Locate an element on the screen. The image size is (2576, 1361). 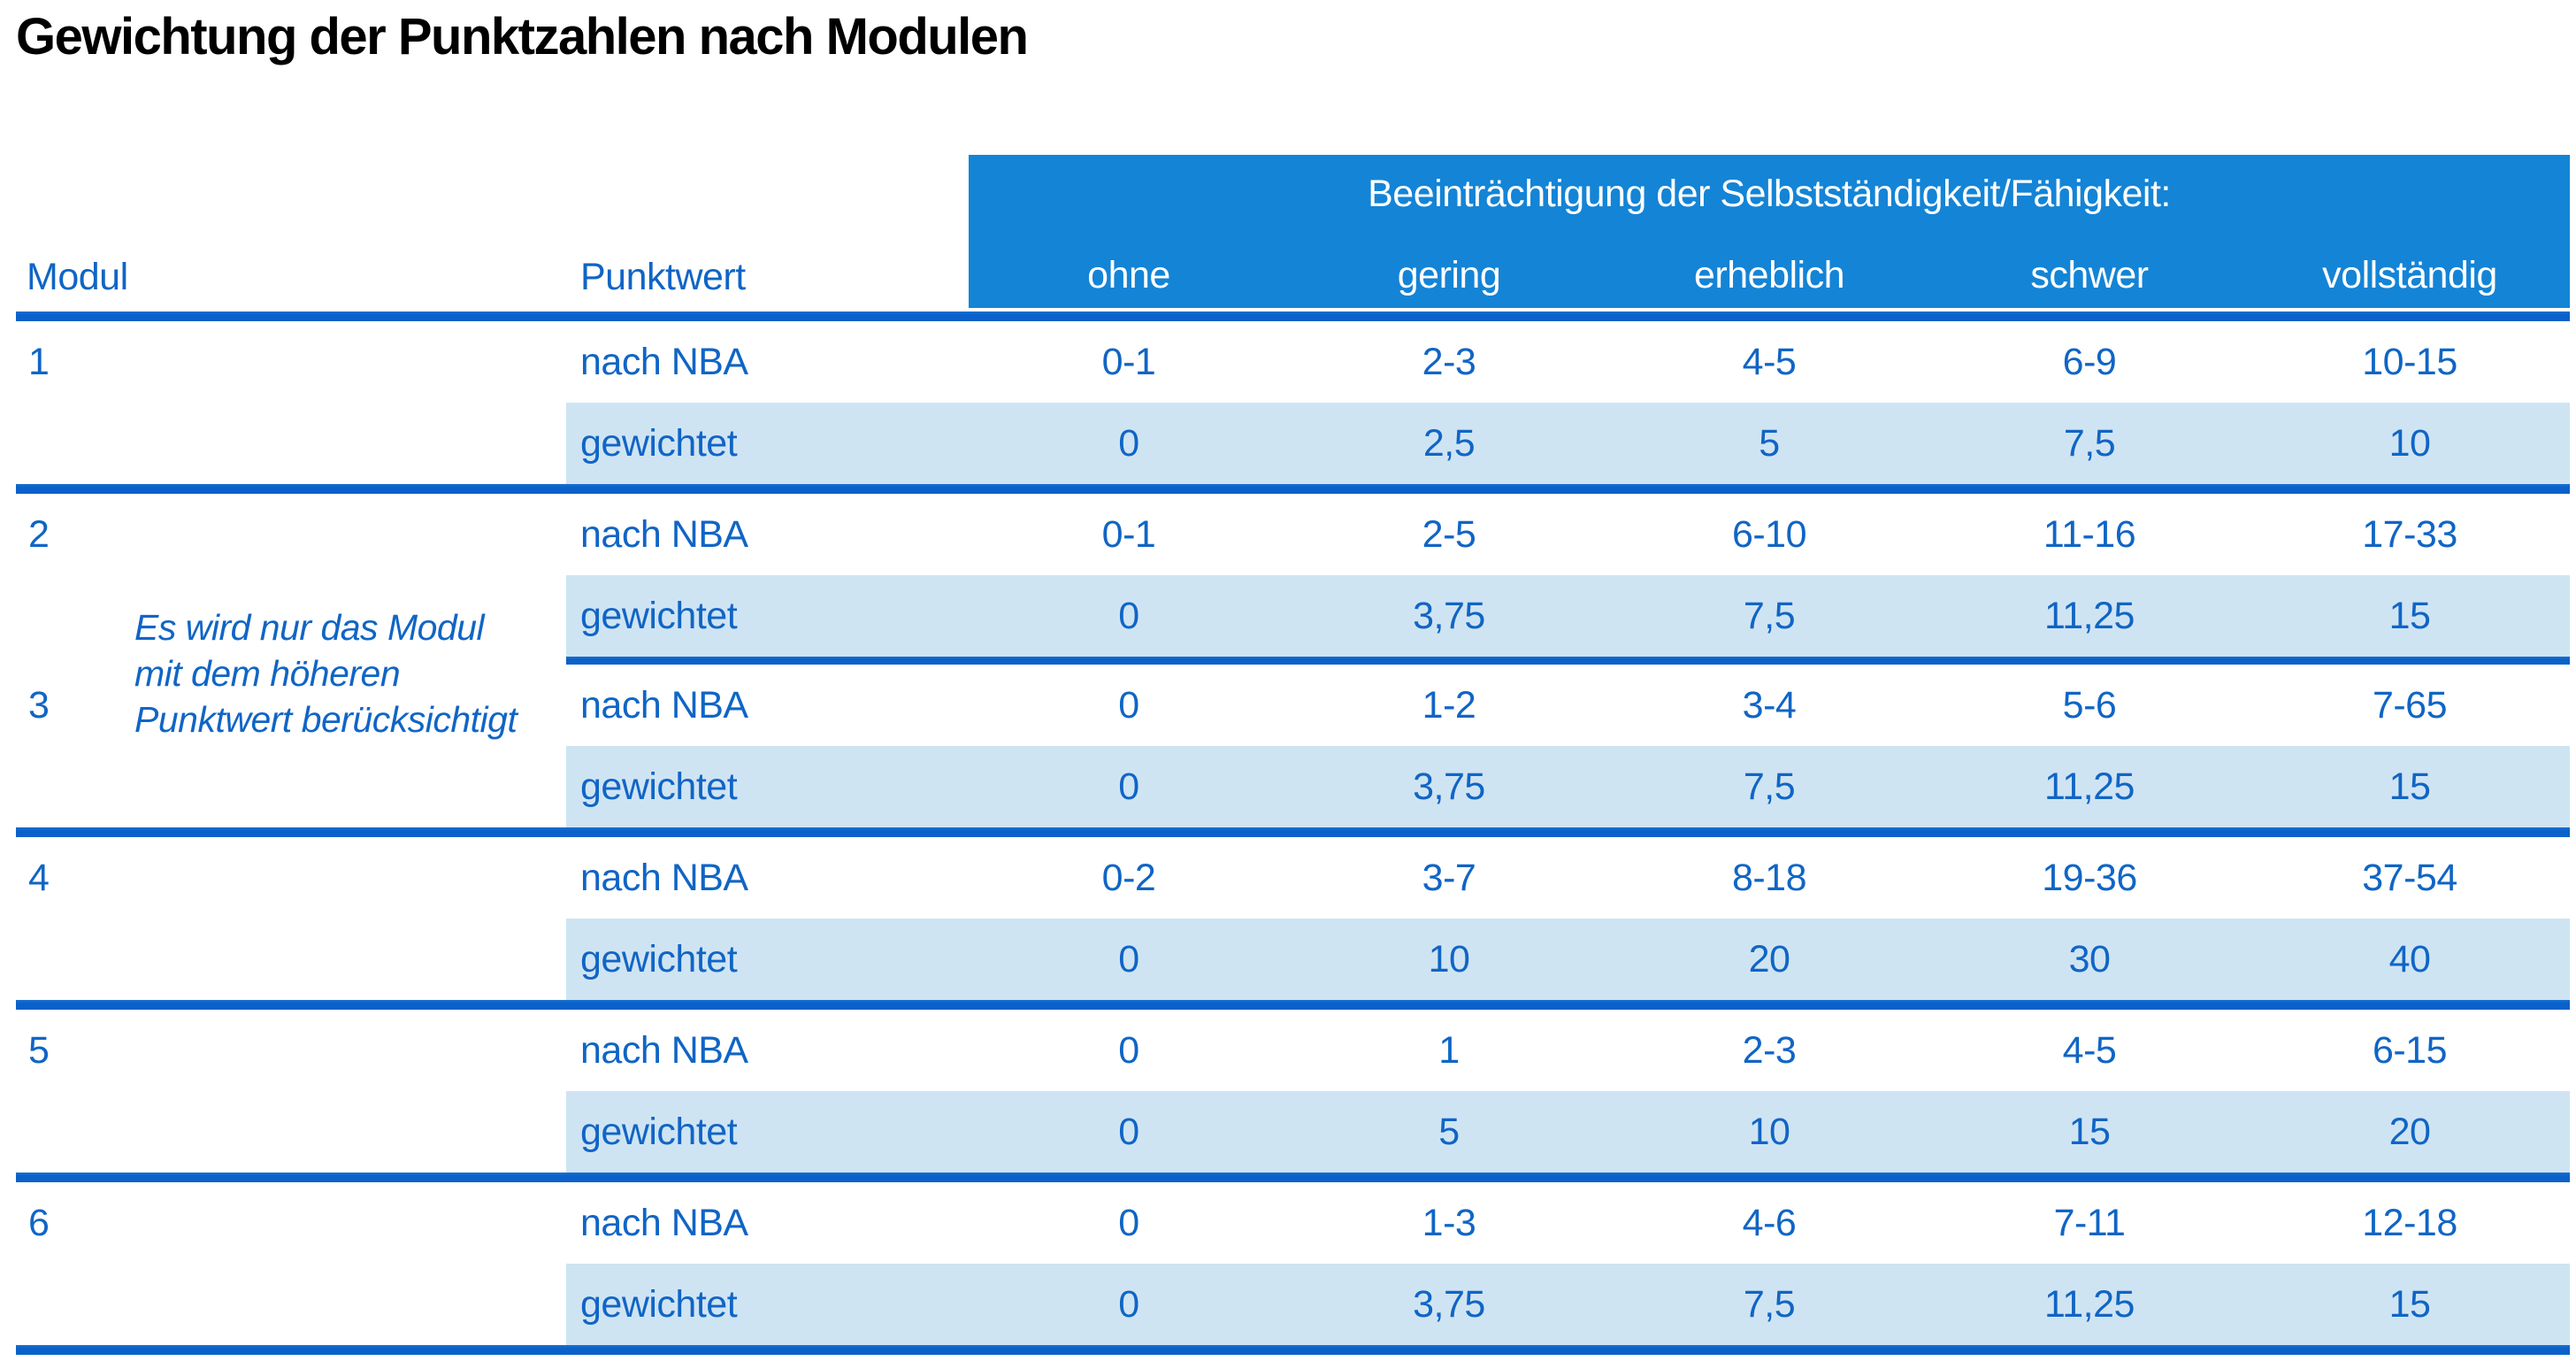
value-cell: 7-65 is located at coordinates (2410, 705).